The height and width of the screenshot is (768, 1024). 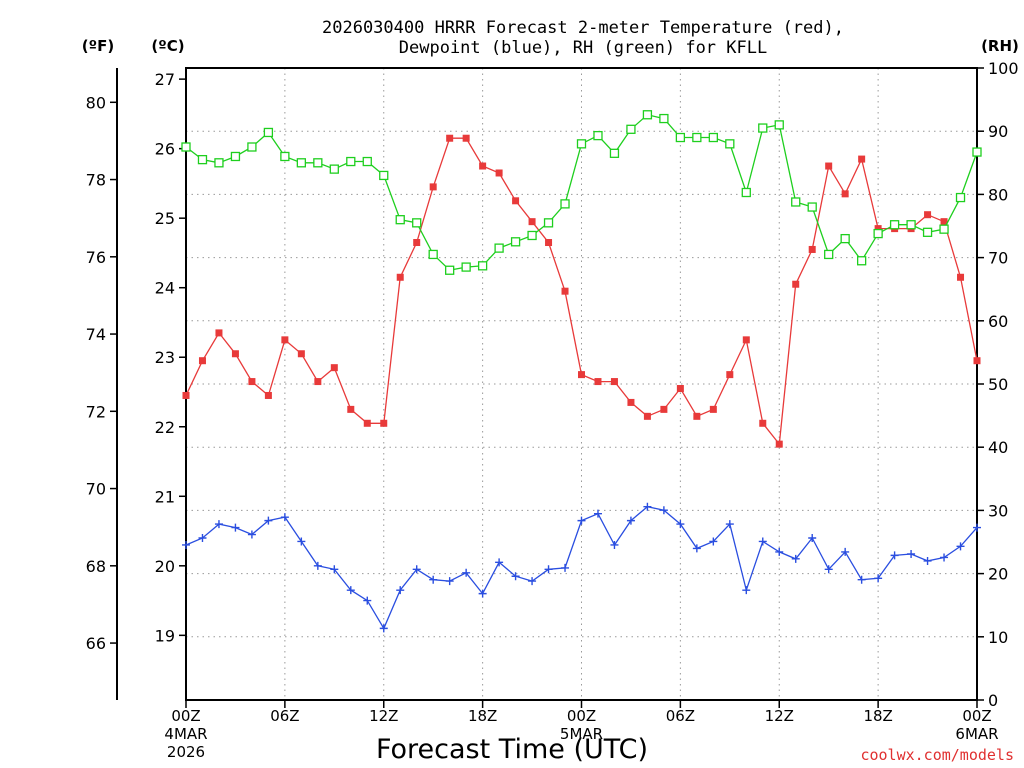 What do you see at coordinates (976, 734) in the screenshot?
I see `x-tick-date: 6MAR` at bounding box center [976, 734].